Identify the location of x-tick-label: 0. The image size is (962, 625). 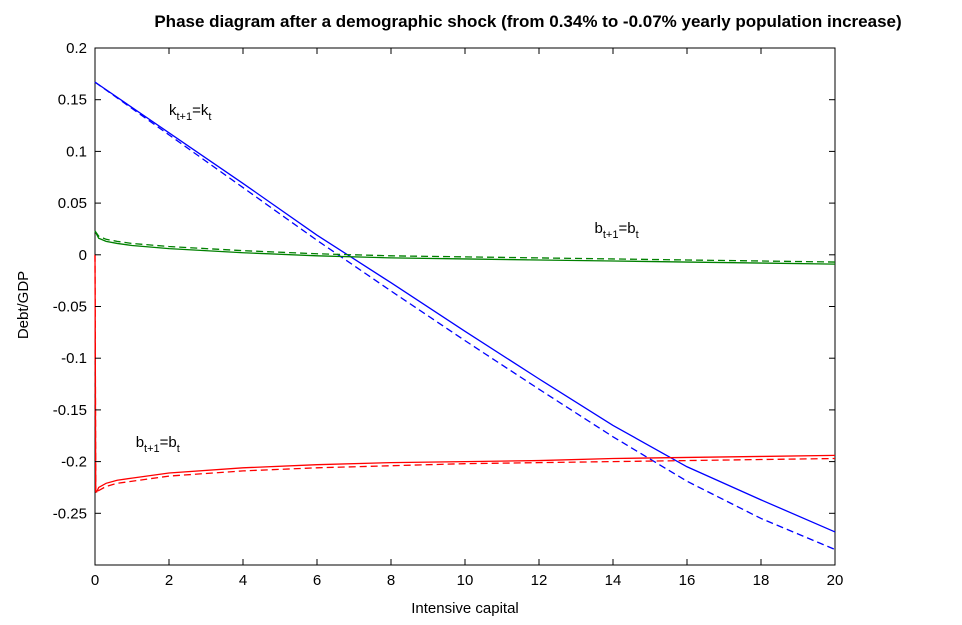
(95, 580).